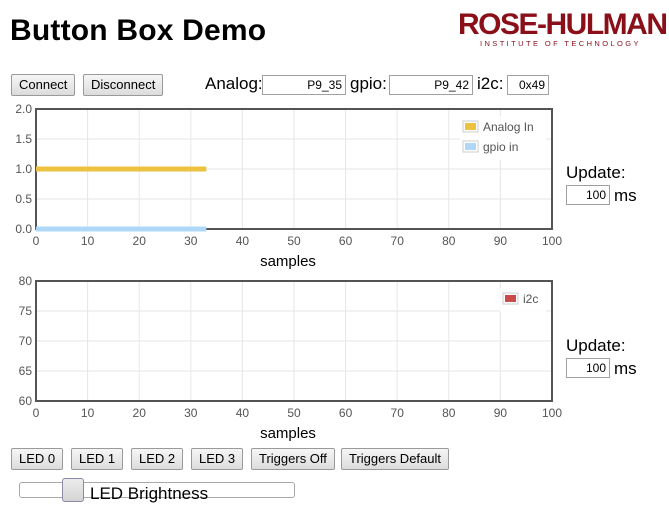  Describe the element at coordinates (23, 109) in the screenshot. I see `y-tick-label: 2.0` at that location.